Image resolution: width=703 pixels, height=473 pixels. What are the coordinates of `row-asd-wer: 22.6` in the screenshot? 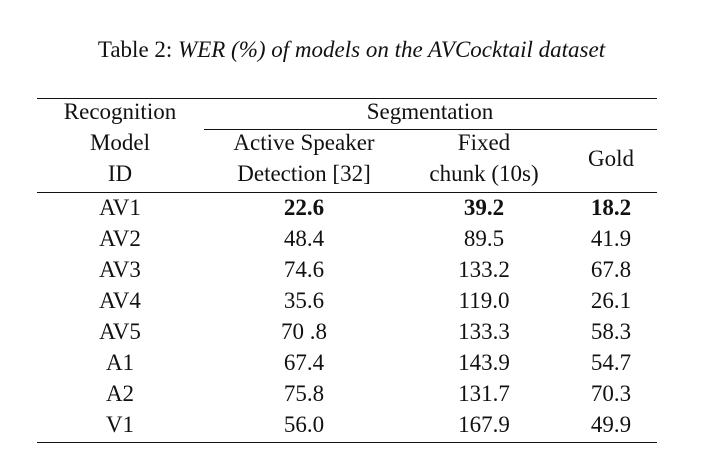 It's located at (304, 207).